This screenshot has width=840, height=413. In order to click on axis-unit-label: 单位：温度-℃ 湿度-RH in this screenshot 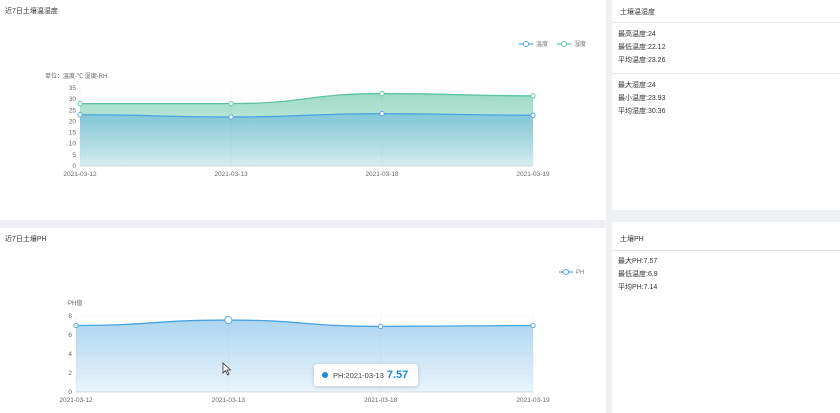, I will do `click(76, 76)`.